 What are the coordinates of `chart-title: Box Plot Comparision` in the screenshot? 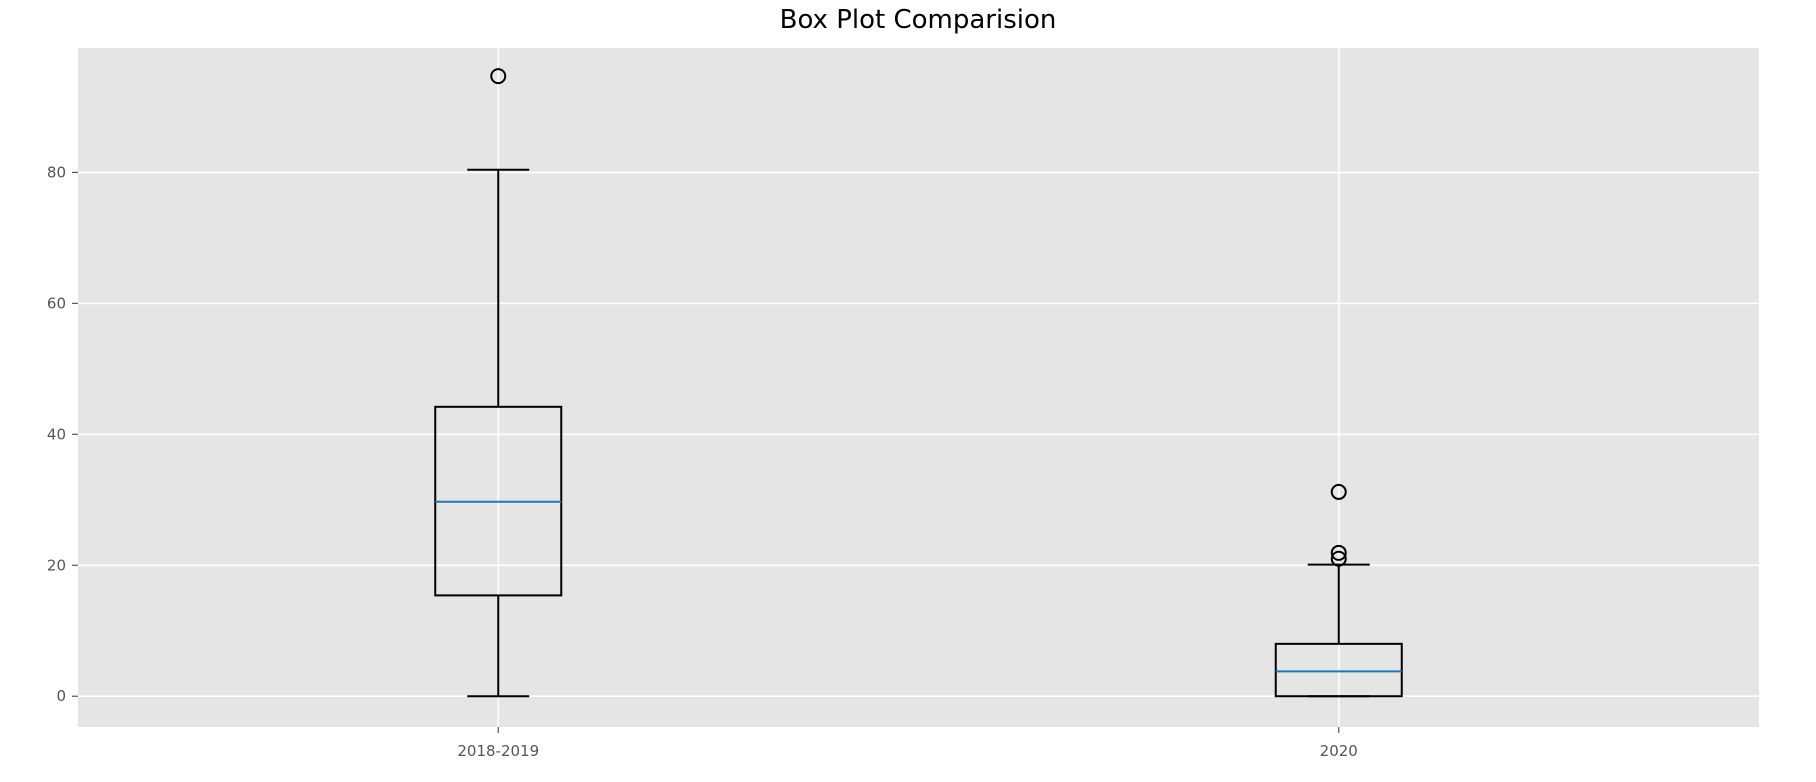 It's located at (918, 20).